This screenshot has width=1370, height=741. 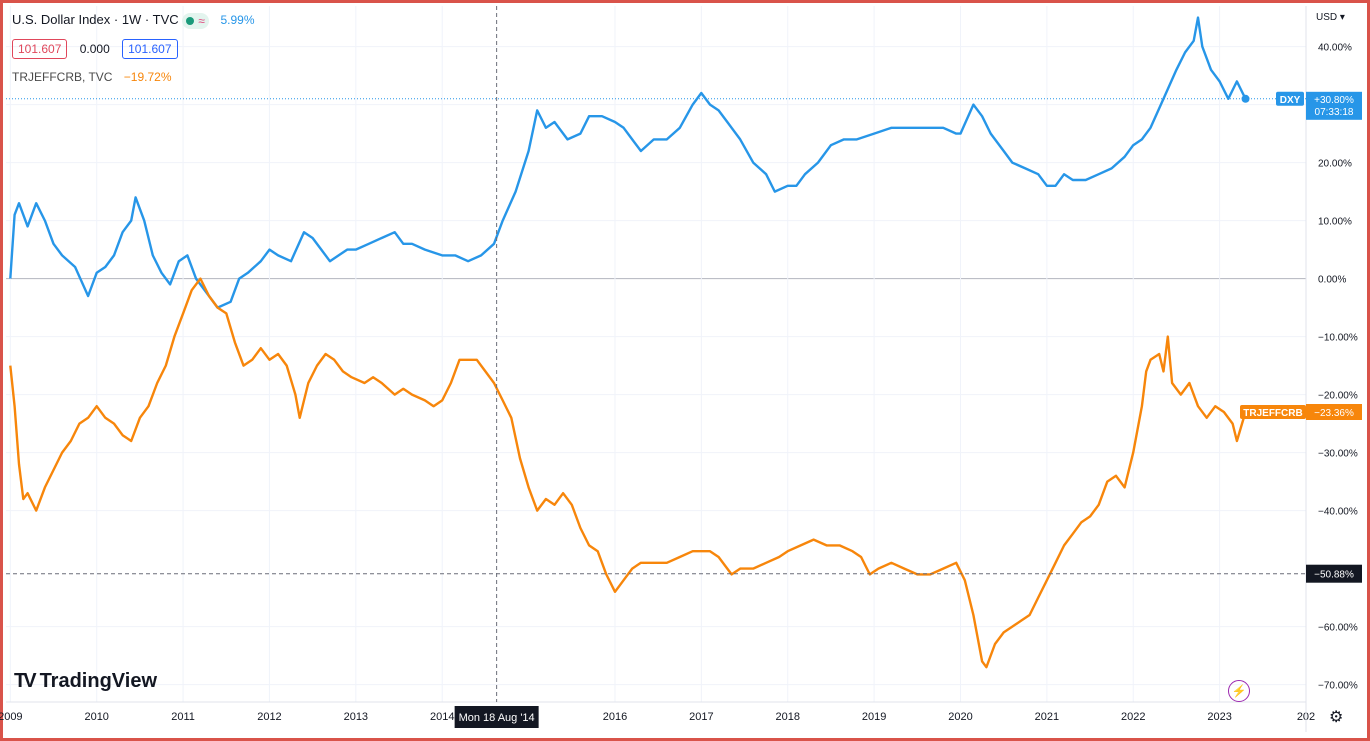 I want to click on market-status-pill: ≈, so click(x=195, y=20).